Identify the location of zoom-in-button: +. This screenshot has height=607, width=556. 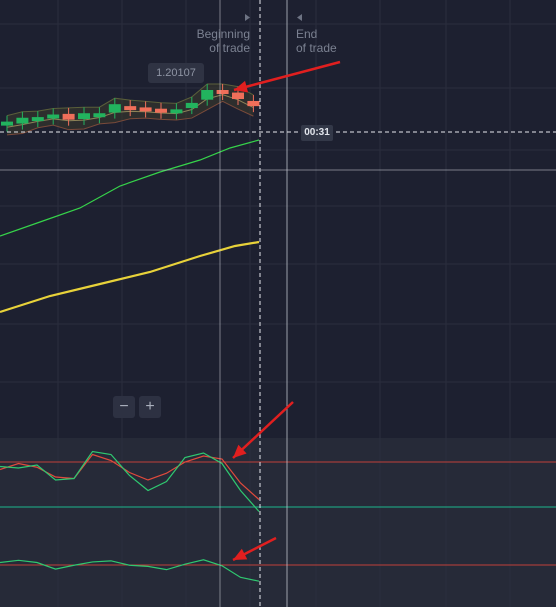
(150, 407).